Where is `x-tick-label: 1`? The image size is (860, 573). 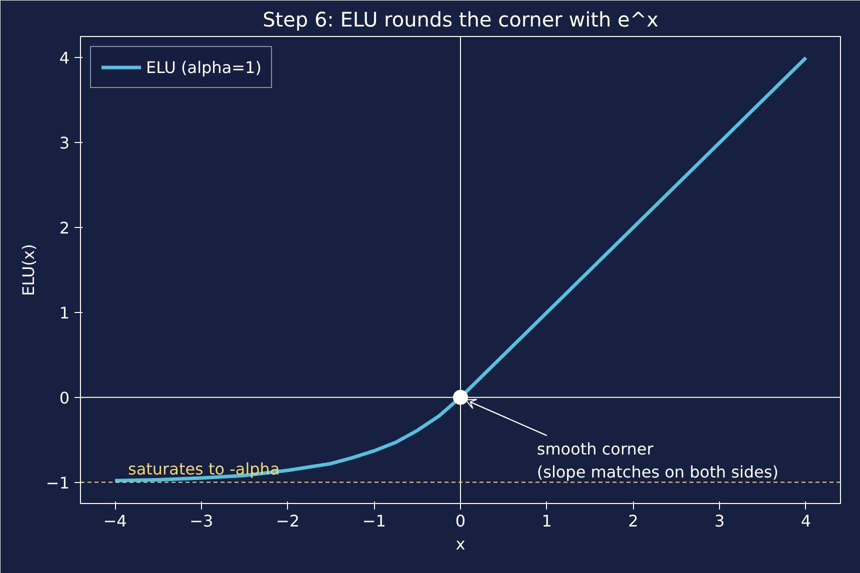 x-tick-label: 1 is located at coordinates (547, 521).